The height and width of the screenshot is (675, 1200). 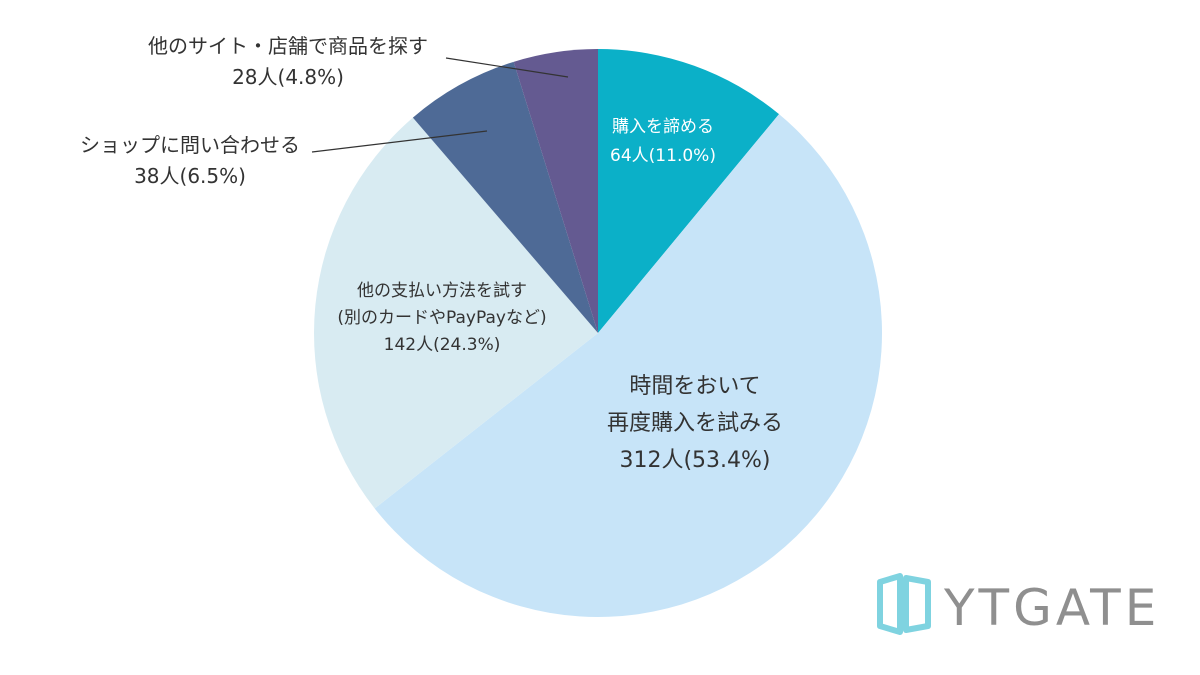 I want to click on slice-label-line: 他のサイト・店舗で商品を探す, so click(x=288, y=46).